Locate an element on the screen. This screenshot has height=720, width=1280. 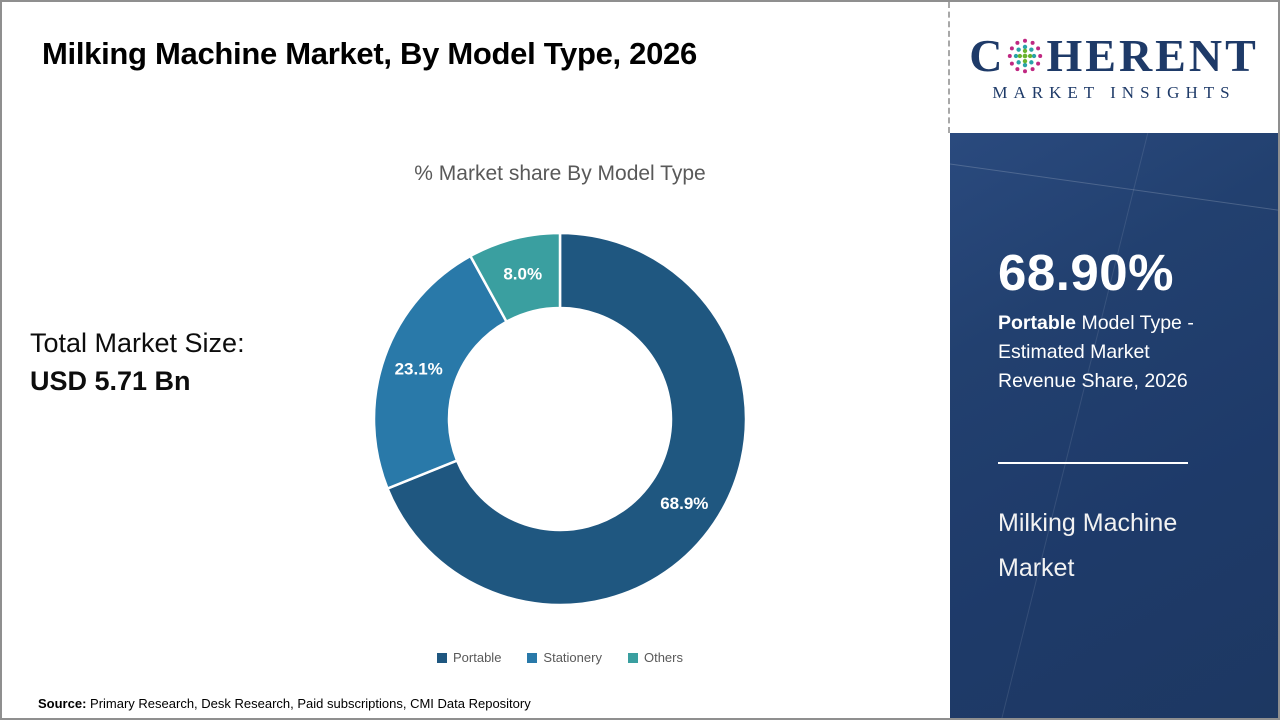
slice-label-others: 8.0% is located at coordinates (522, 274).